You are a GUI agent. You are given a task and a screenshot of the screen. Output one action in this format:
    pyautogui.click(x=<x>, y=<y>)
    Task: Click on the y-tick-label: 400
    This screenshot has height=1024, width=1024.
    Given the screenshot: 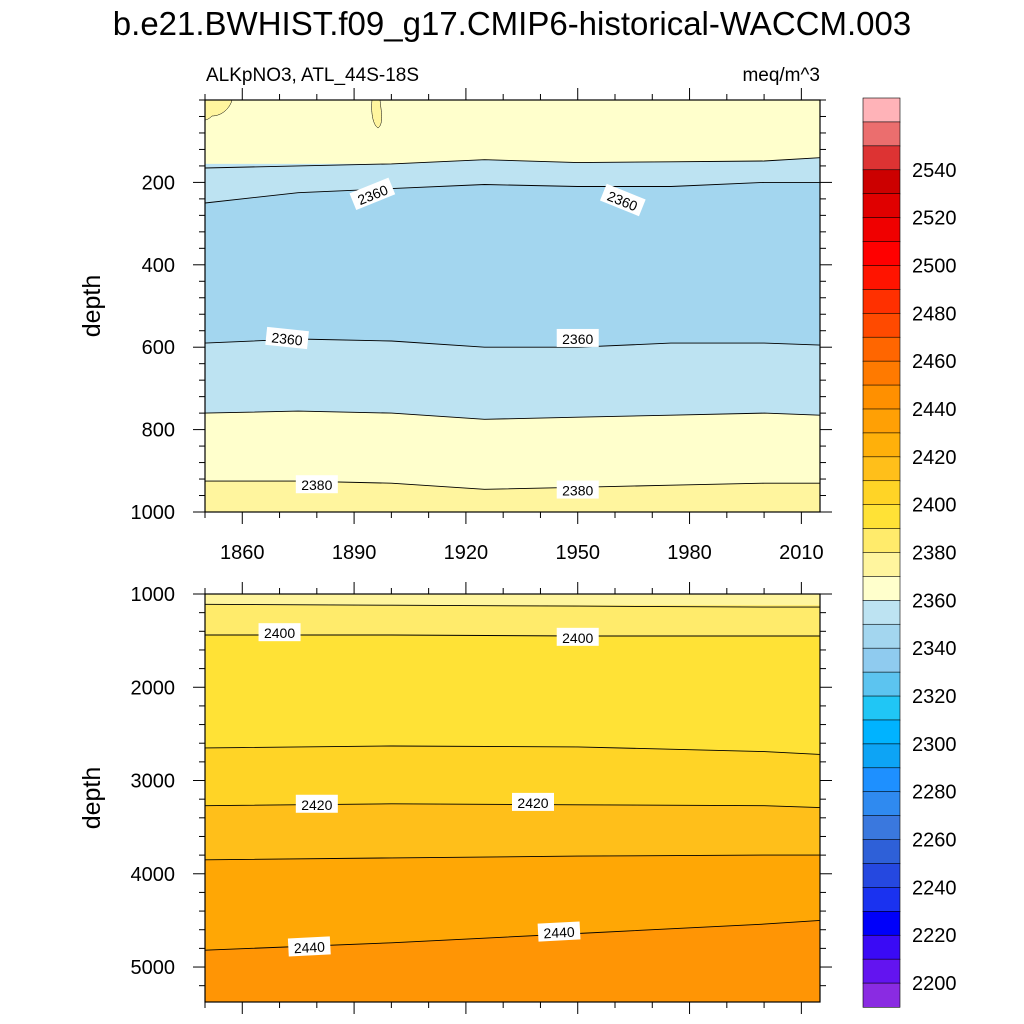 What is the action you would take?
    pyautogui.click(x=158, y=266)
    